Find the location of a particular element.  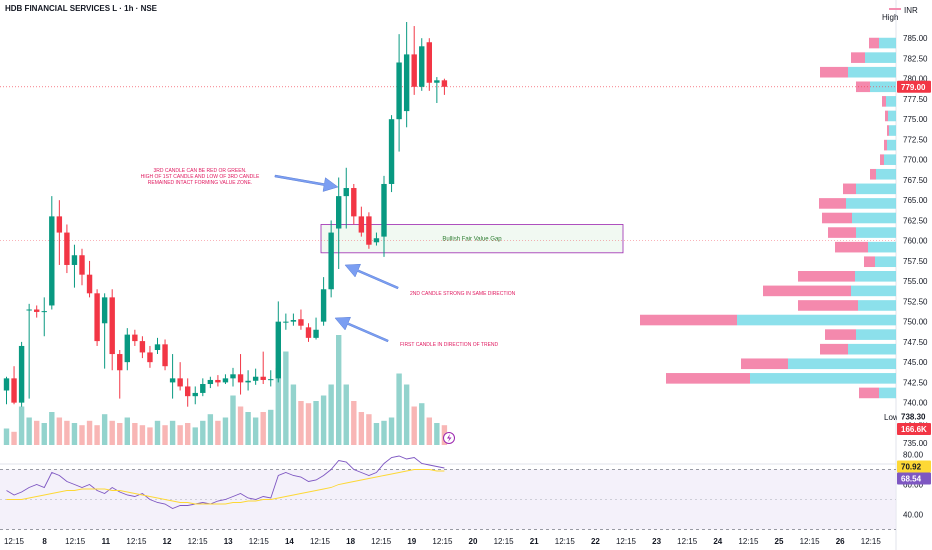

rsi-value-tag: 70.92 is located at coordinates (911, 467).